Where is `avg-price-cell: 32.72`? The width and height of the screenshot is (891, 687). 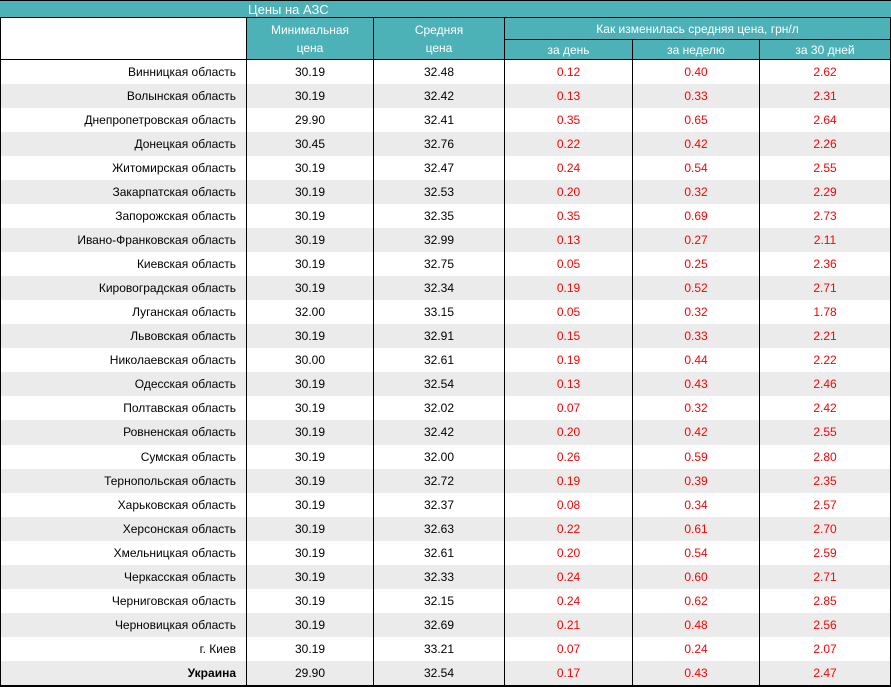 avg-price-cell: 32.72 is located at coordinates (439, 480).